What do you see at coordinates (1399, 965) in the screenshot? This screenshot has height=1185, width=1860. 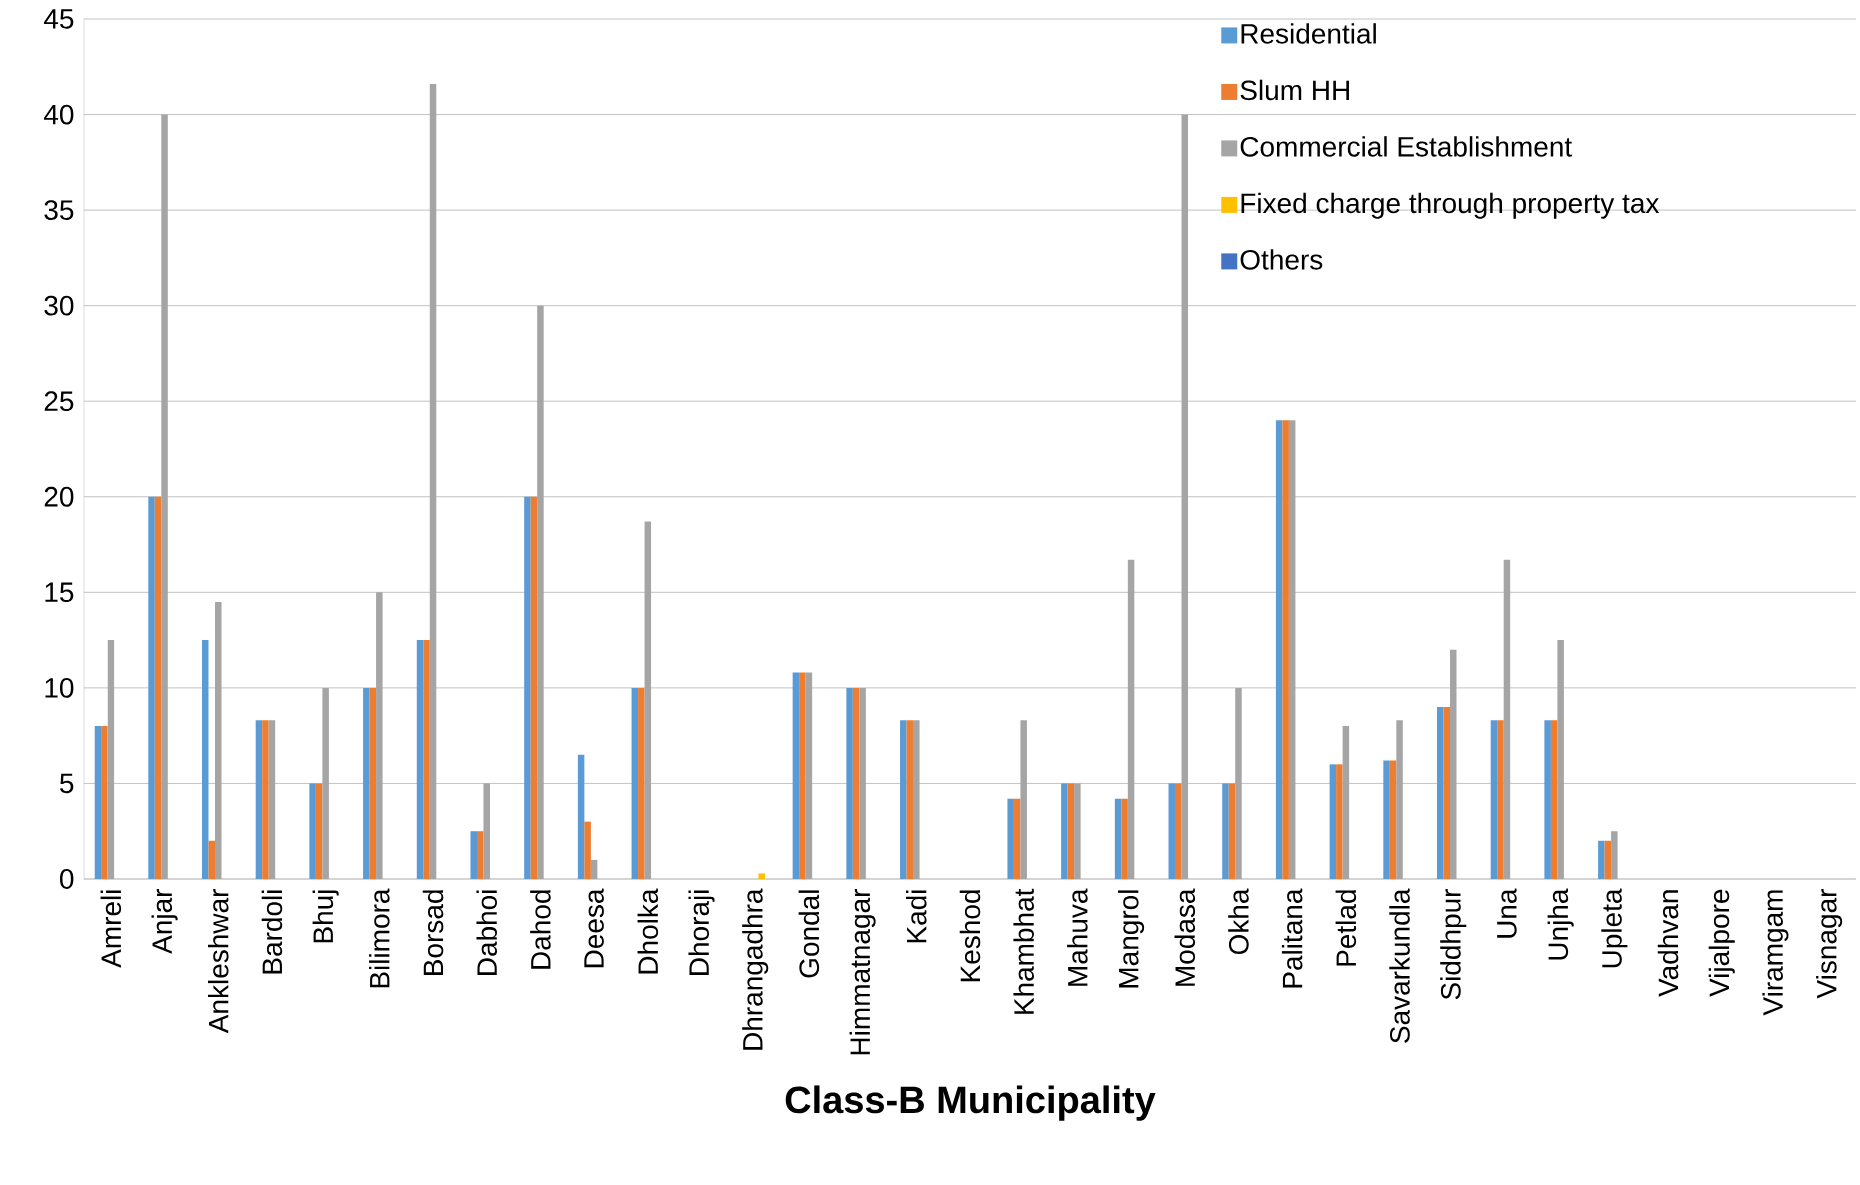 I see `x-tick-label: Savarkundla` at bounding box center [1399, 965].